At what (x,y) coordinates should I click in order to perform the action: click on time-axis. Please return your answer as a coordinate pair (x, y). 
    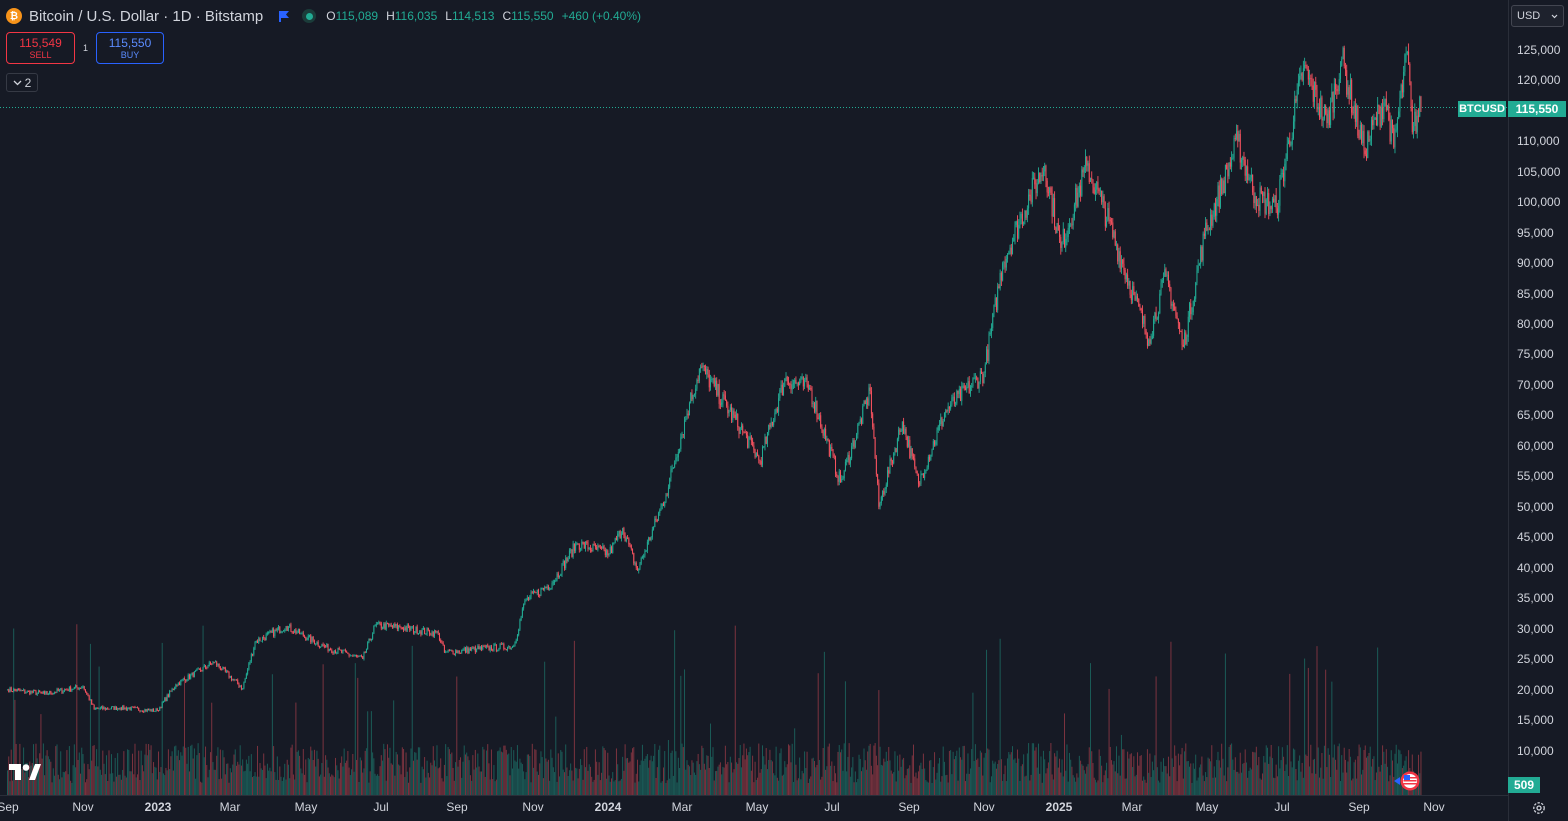
    Looking at the image, I should click on (754, 808).